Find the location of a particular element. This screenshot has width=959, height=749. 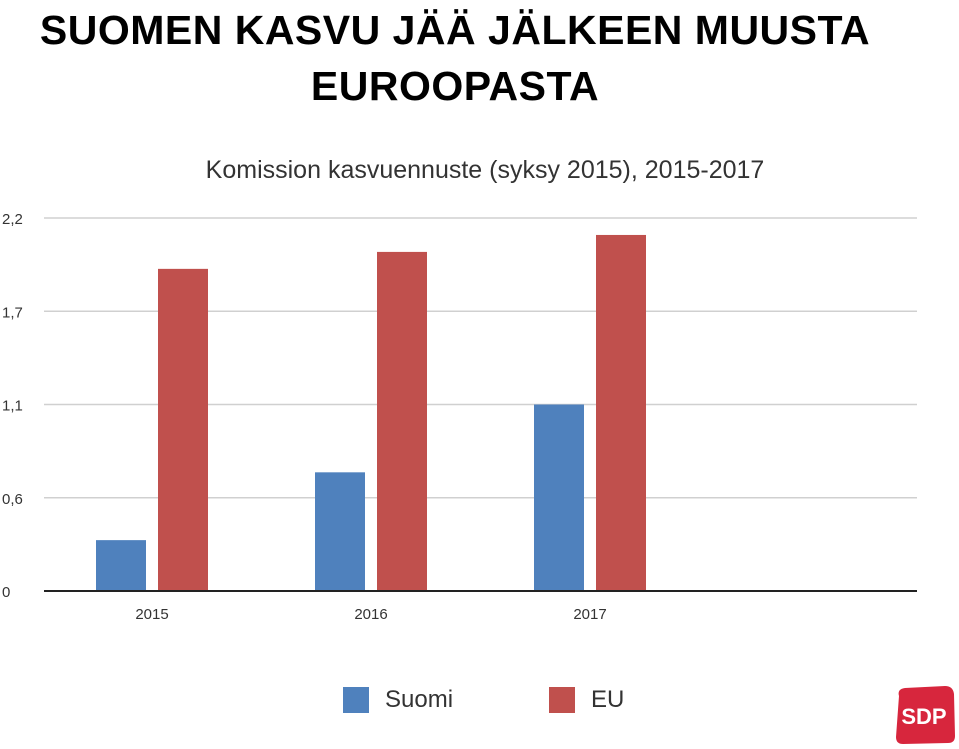

y-tick-label: 1,1 is located at coordinates (12, 406).